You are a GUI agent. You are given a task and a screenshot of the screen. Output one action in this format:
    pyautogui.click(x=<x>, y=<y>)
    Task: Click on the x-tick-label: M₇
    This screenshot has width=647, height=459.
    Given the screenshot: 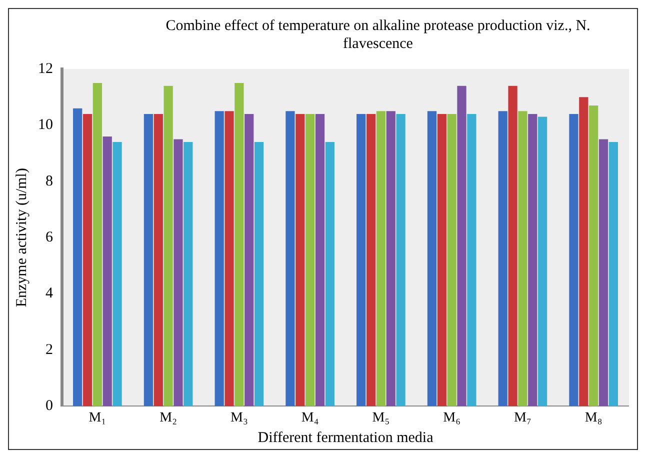 What is the action you would take?
    pyautogui.click(x=523, y=418)
    